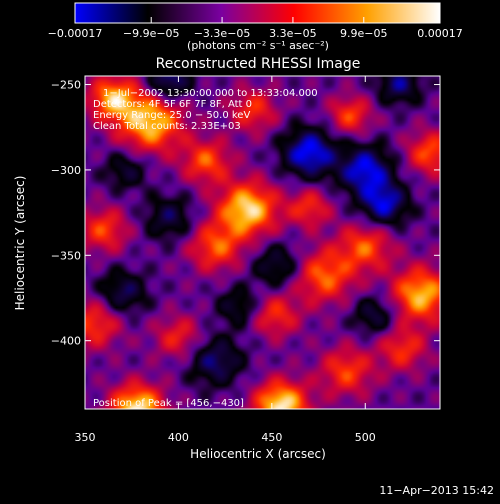 The height and width of the screenshot is (504, 500). Describe the element at coordinates (151, 33) in the screenshot. I see `colorbar-tick-label-1: −9.9e−05` at that location.